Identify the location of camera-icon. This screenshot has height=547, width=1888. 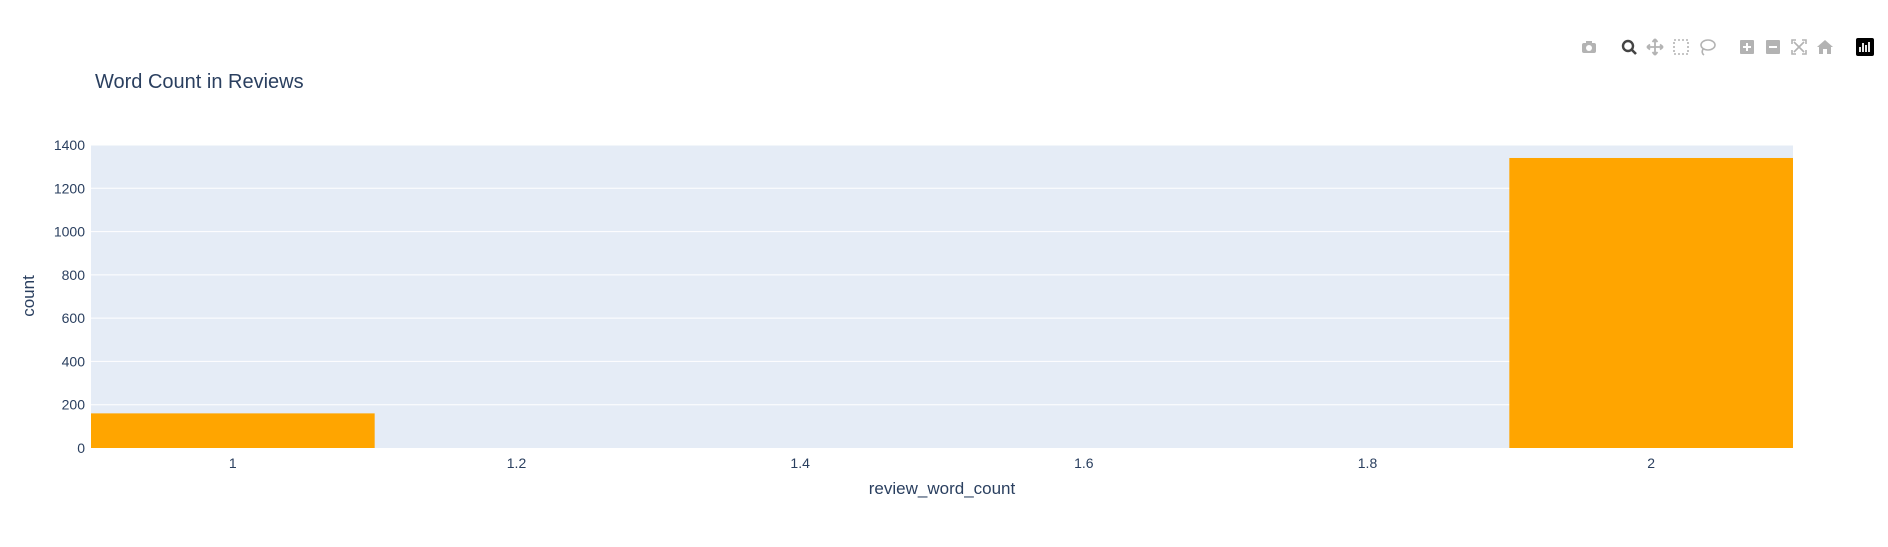
(1589, 47).